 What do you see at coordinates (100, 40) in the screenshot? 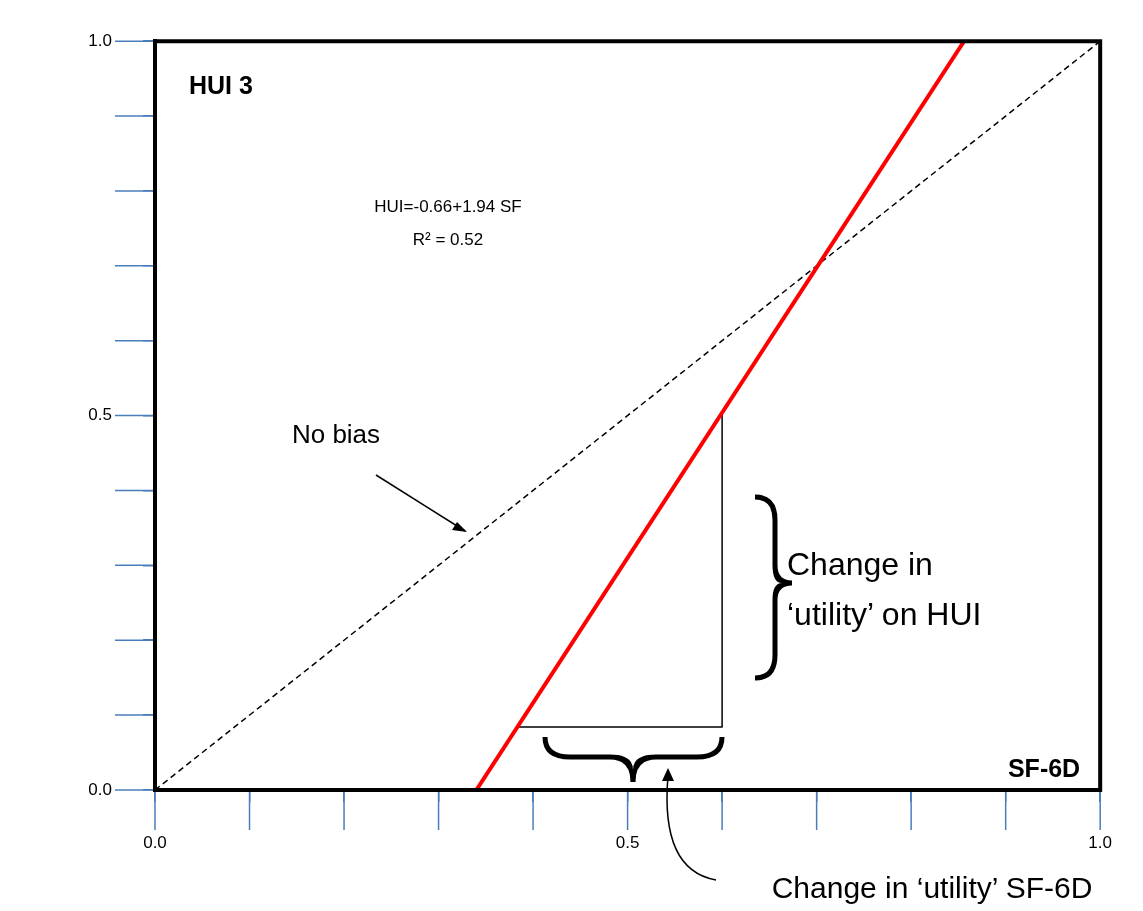
I see `y-tick-label: 1.0` at bounding box center [100, 40].